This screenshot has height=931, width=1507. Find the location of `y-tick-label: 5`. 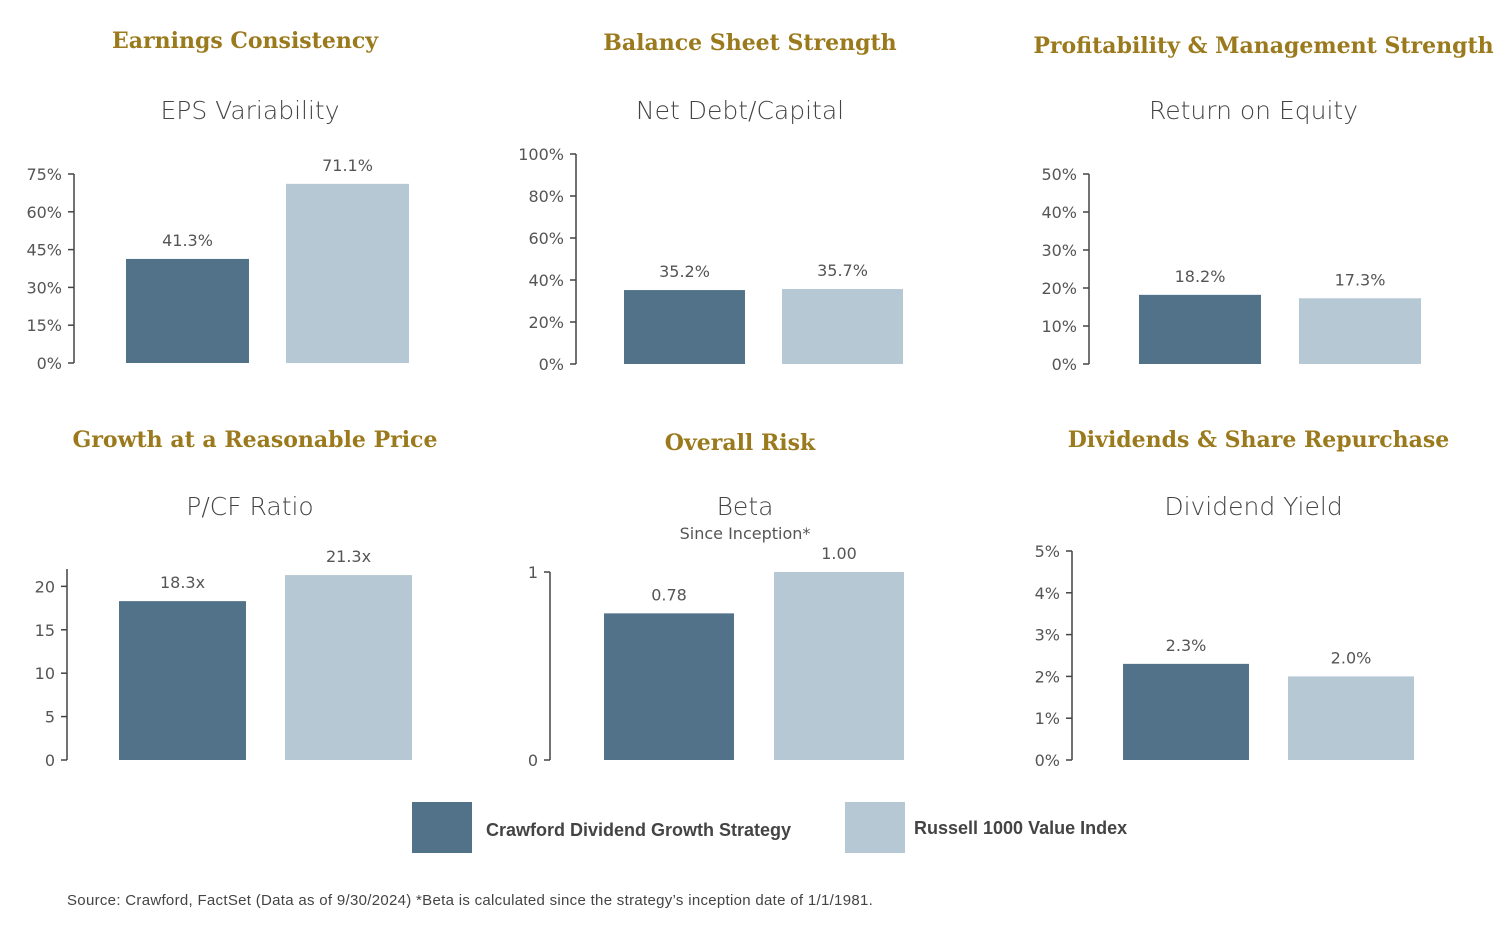

y-tick-label: 5 is located at coordinates (50, 717).